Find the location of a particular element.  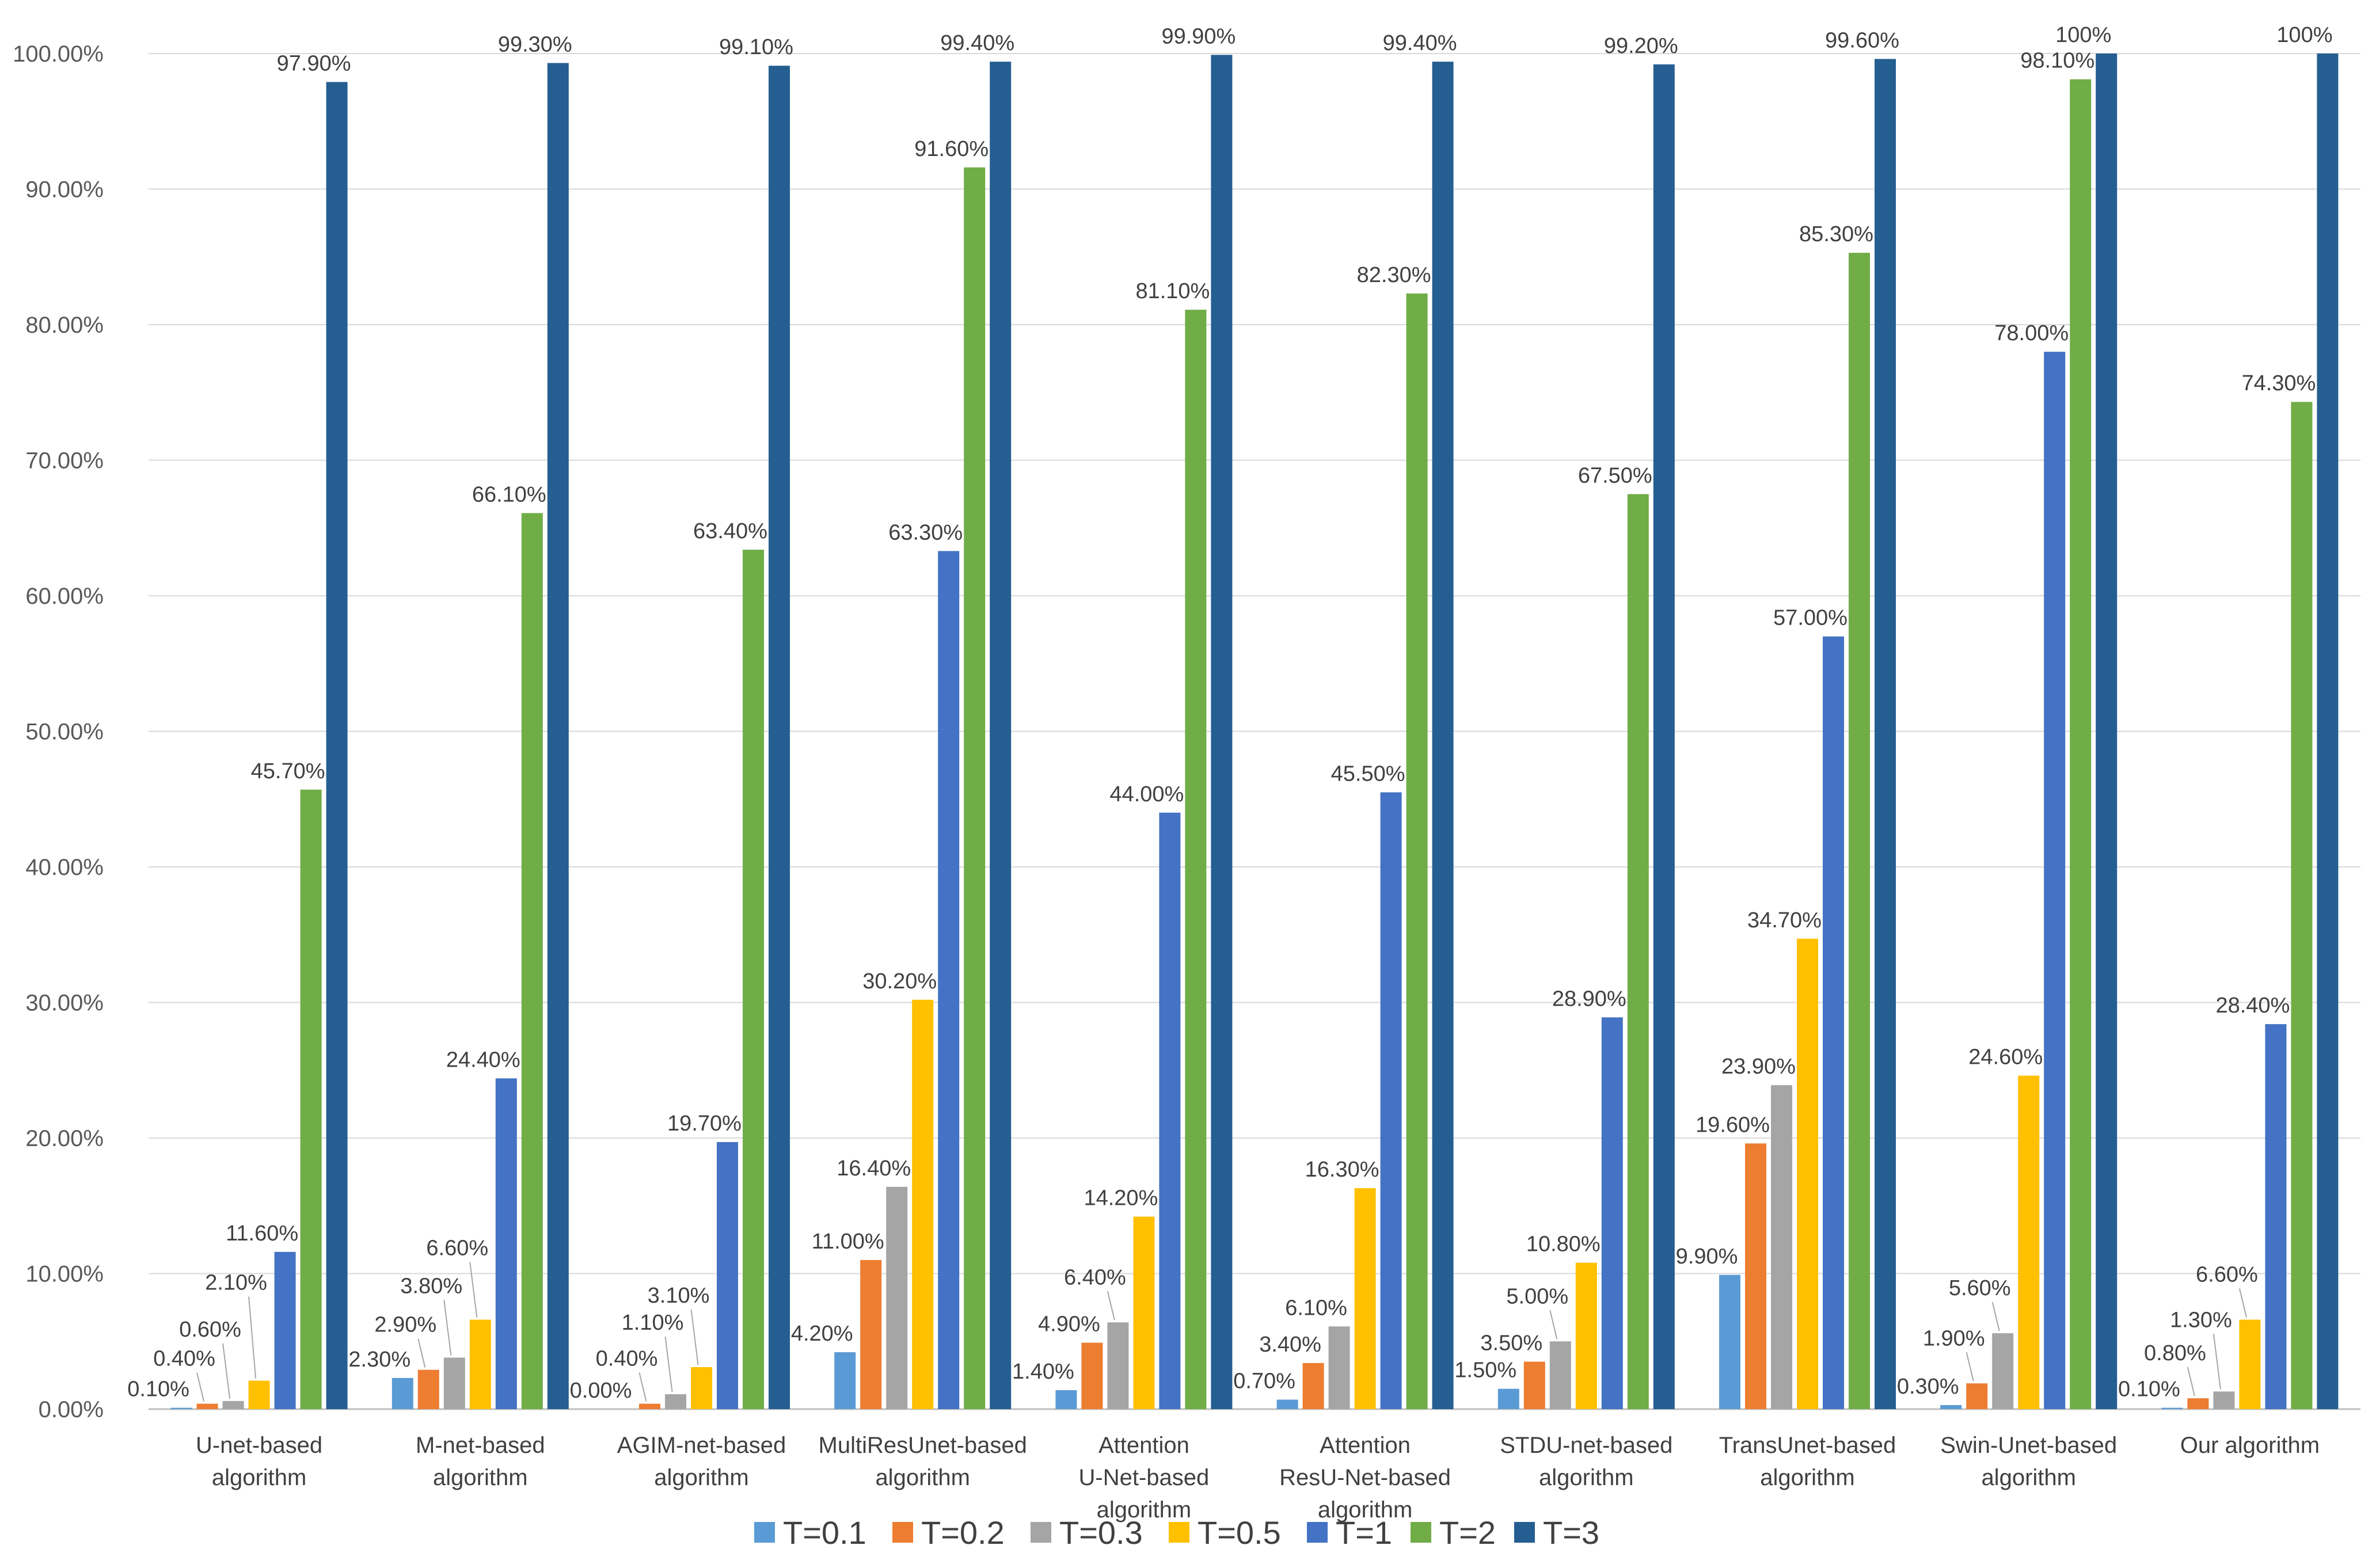

data-label: 24.60% is located at coordinates (2005, 1058).